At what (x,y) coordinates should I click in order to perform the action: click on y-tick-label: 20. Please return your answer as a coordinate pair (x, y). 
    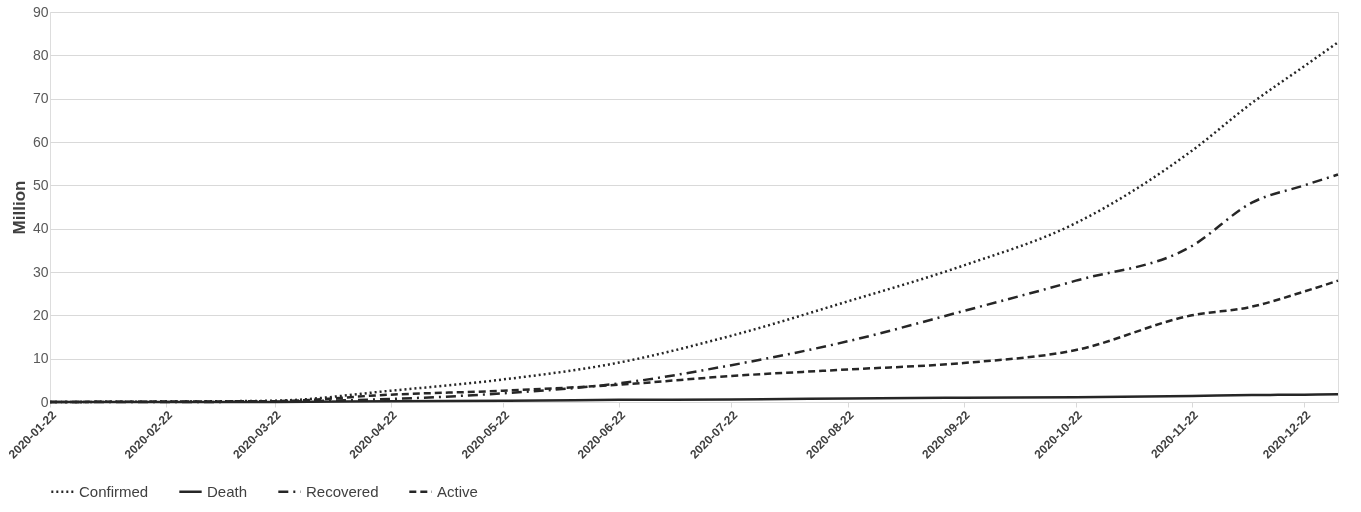
    Looking at the image, I should click on (40, 314).